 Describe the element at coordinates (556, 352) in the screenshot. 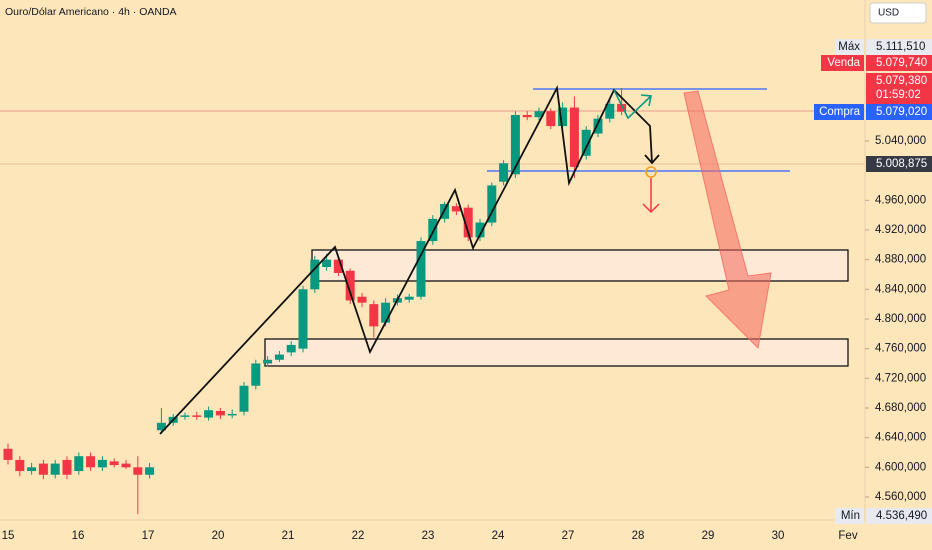

I see `zone-box` at that location.